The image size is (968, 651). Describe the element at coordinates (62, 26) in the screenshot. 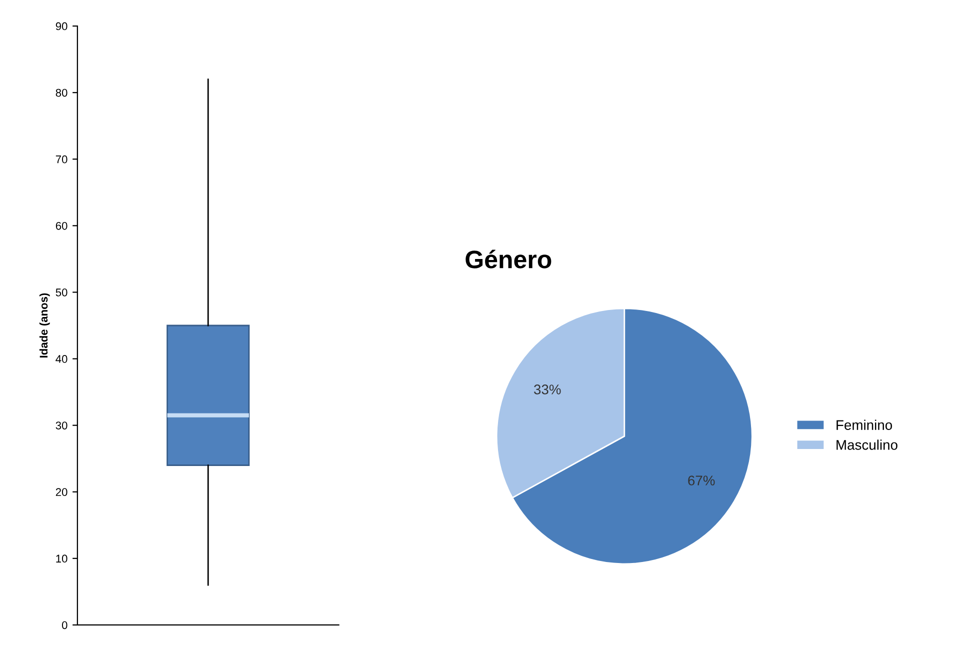

I see `y-tick-label: 90` at that location.